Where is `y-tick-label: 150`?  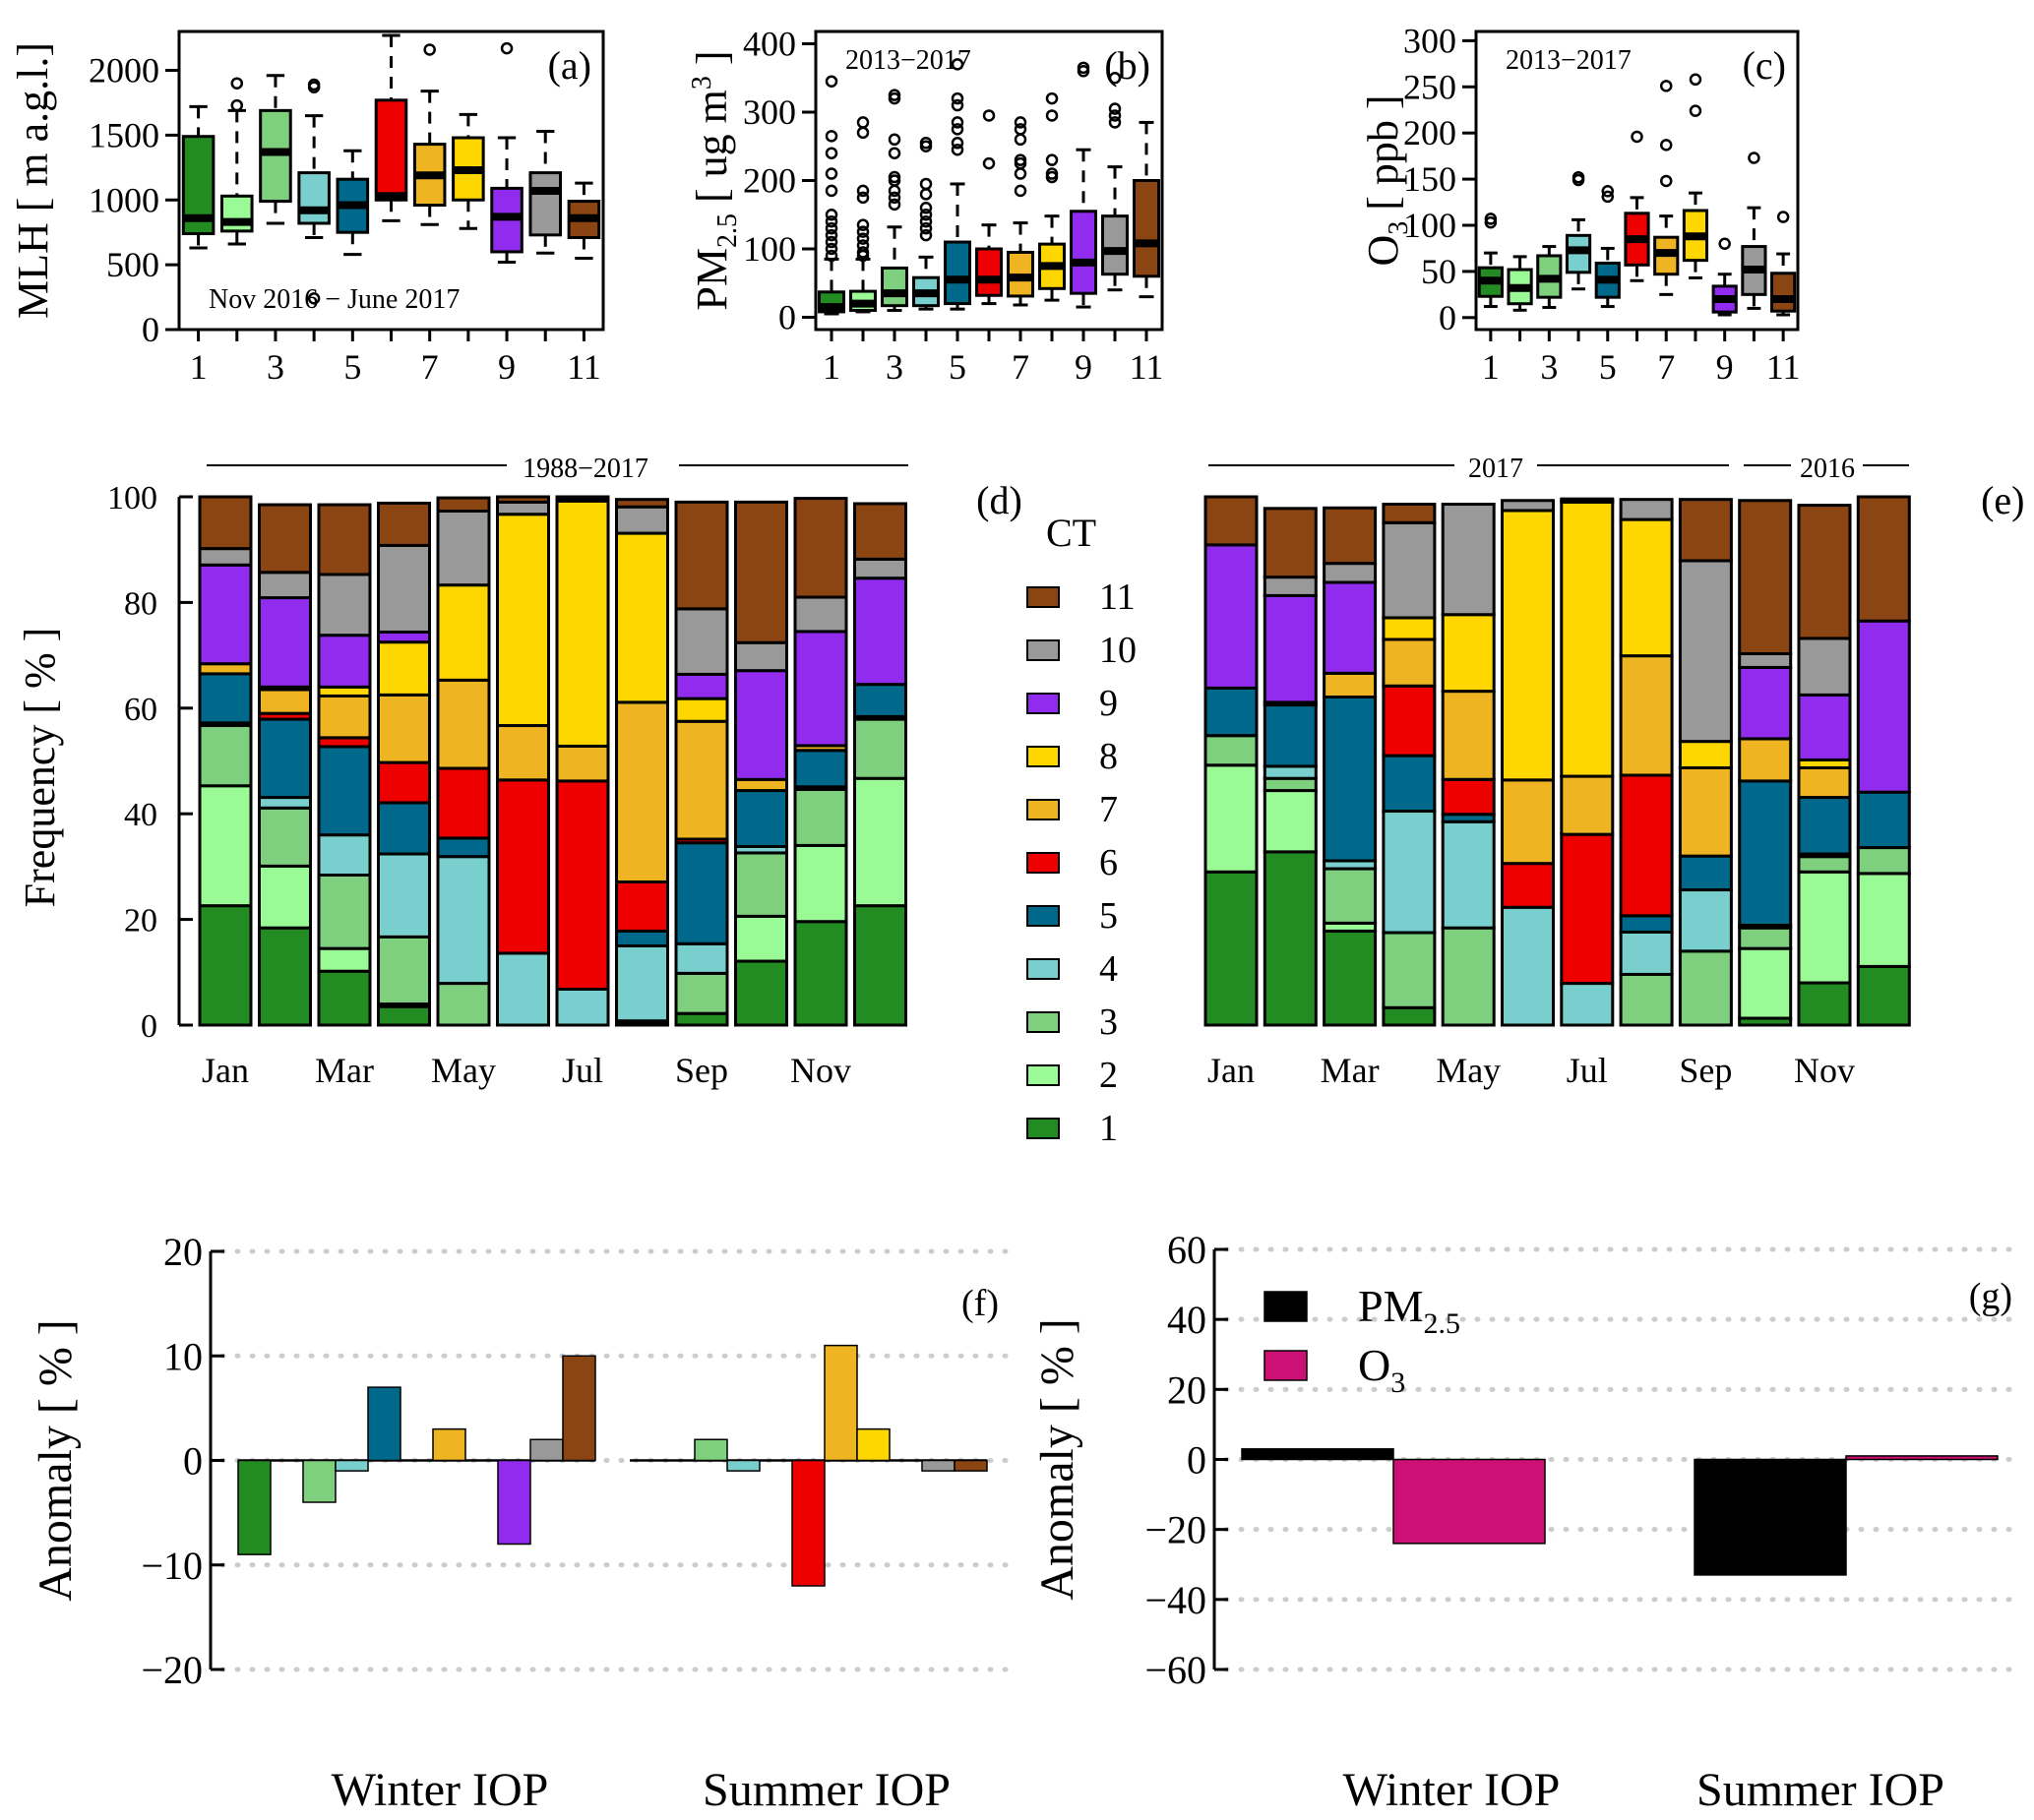
y-tick-label: 150 is located at coordinates (1430, 179).